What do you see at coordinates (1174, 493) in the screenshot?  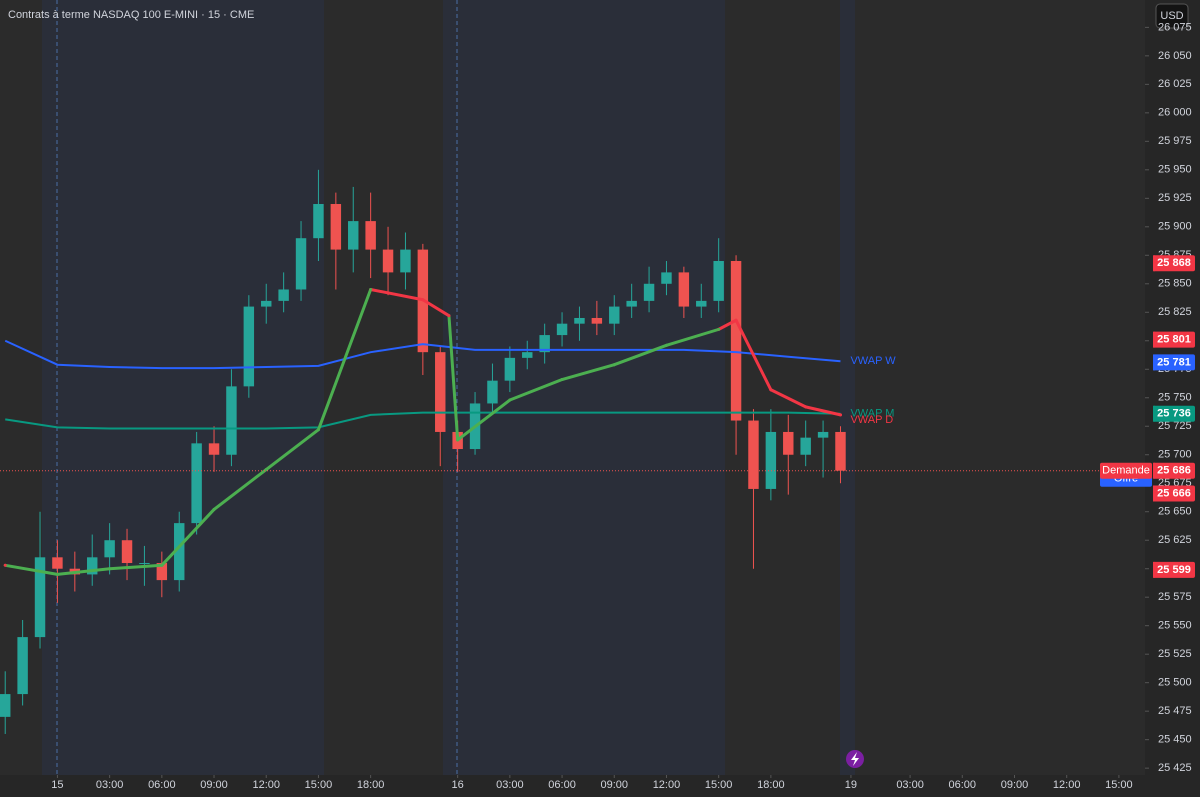 I see `price-tag-label: 25 666` at bounding box center [1174, 493].